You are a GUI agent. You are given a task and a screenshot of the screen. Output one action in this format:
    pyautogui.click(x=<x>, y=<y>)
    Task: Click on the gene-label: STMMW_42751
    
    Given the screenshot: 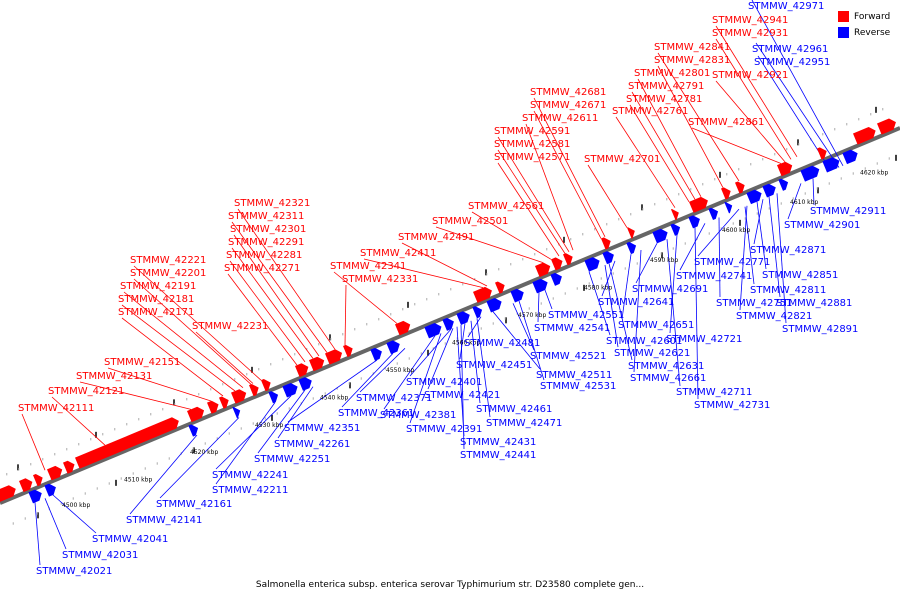 What is the action you would take?
    pyautogui.click(x=754, y=303)
    